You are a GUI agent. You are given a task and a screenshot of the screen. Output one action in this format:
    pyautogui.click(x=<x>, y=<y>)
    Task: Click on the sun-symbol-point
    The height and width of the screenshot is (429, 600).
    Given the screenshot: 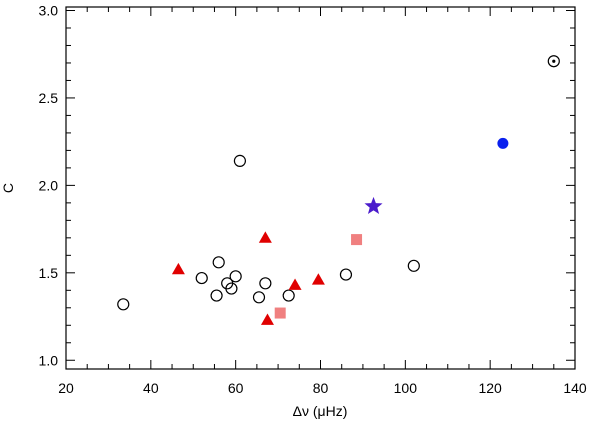 What is the action you would take?
    pyautogui.click(x=553, y=61)
    